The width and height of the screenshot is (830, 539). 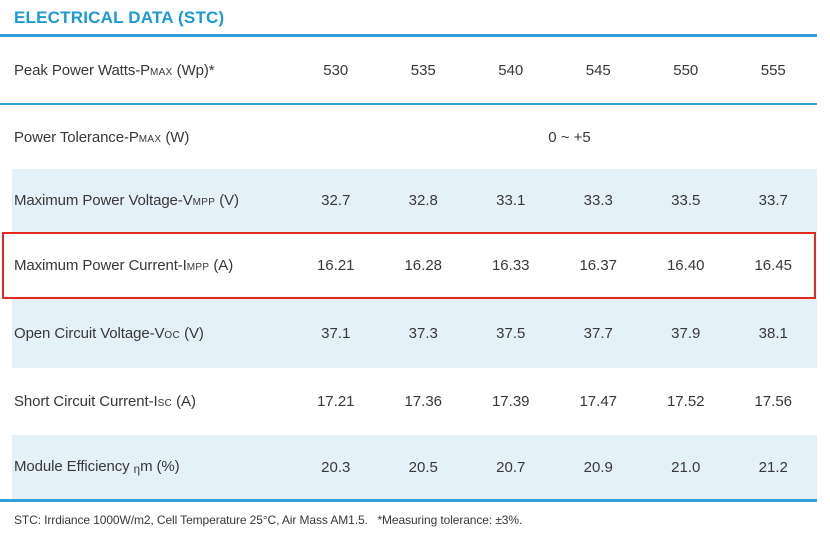 I want to click on label-subscript-eta: η, so click(x=137, y=470).